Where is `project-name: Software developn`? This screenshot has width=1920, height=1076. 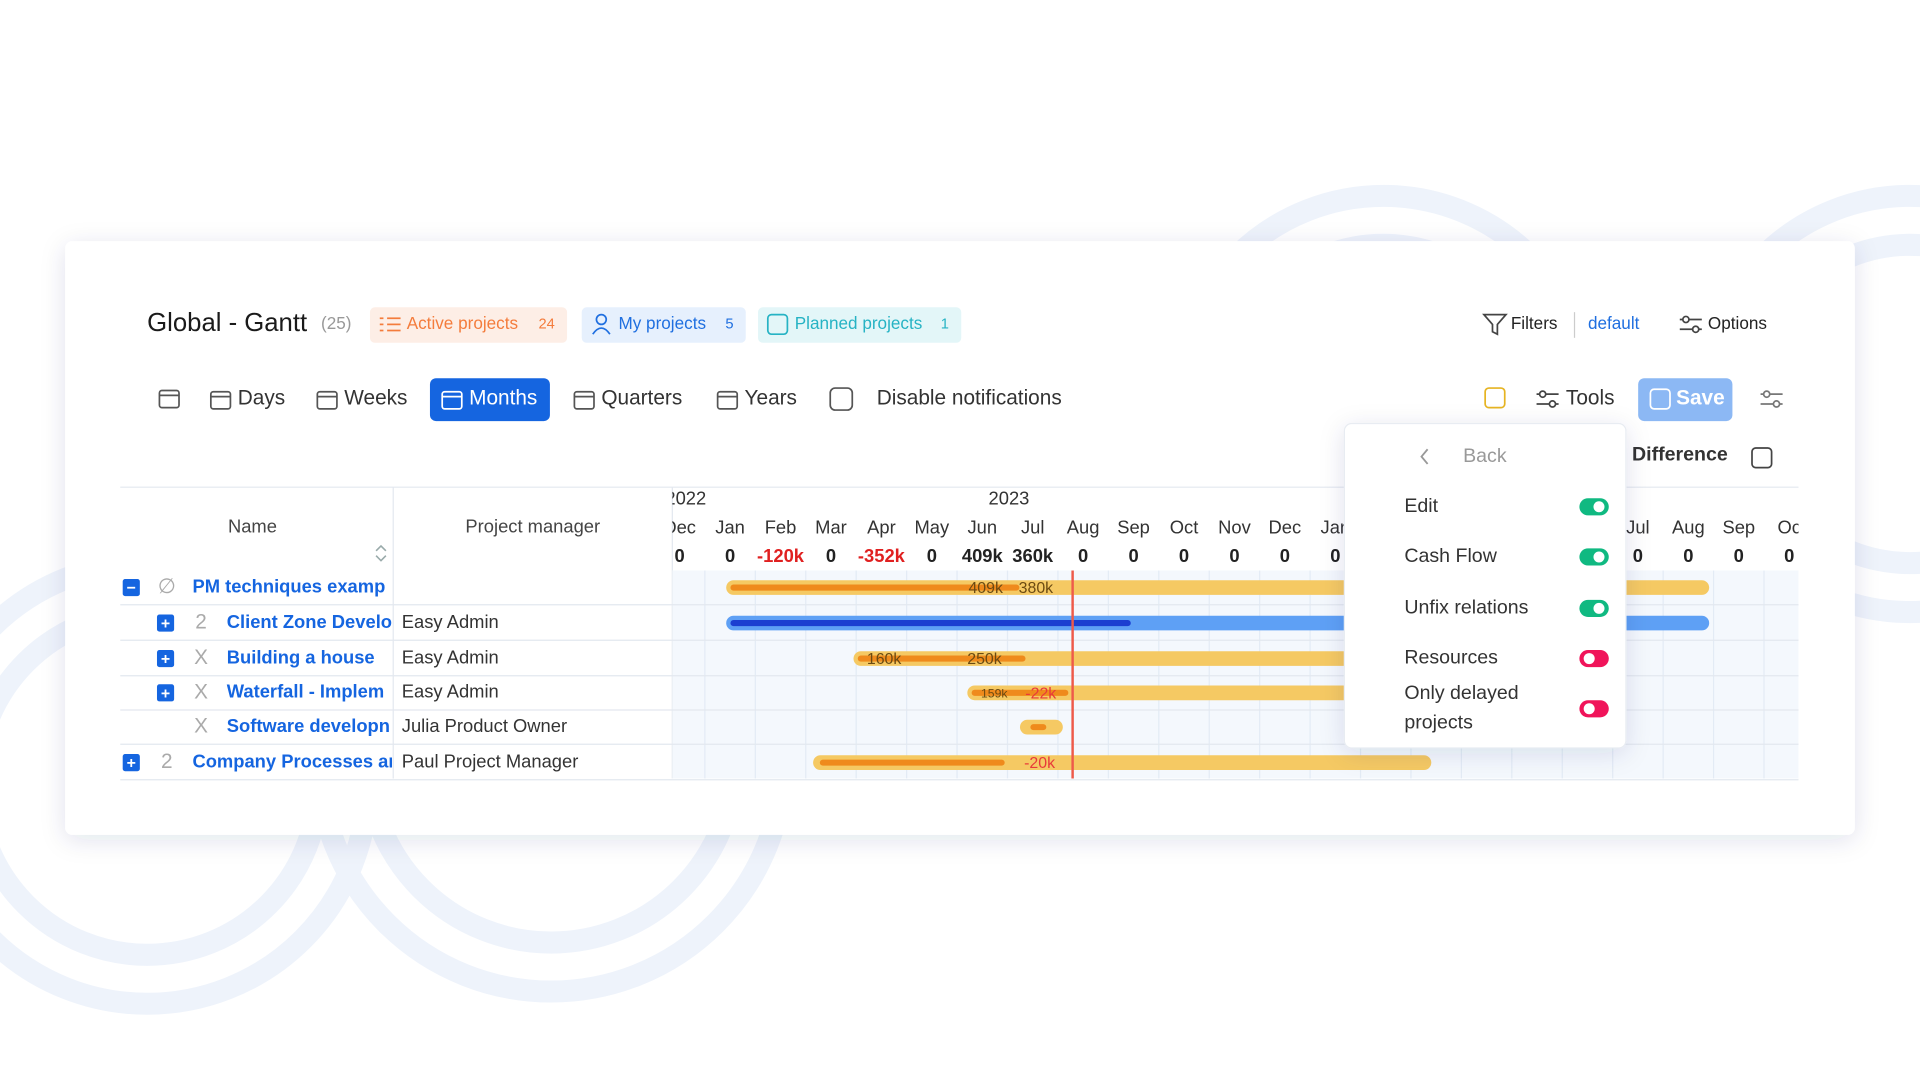
project-name: Software developn is located at coordinates (308, 725).